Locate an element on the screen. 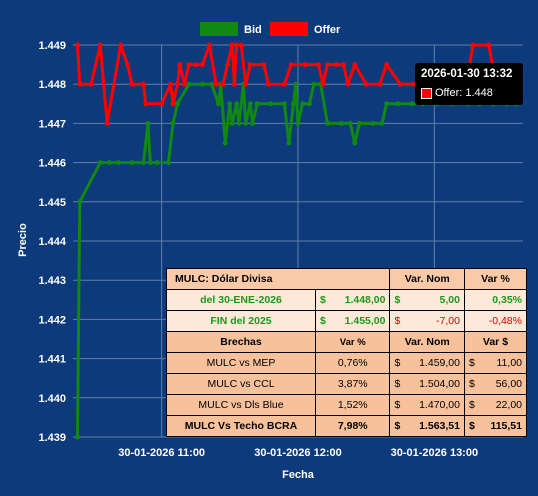 The width and height of the screenshot is (538, 496). tooltip-swatch is located at coordinates (426, 93).